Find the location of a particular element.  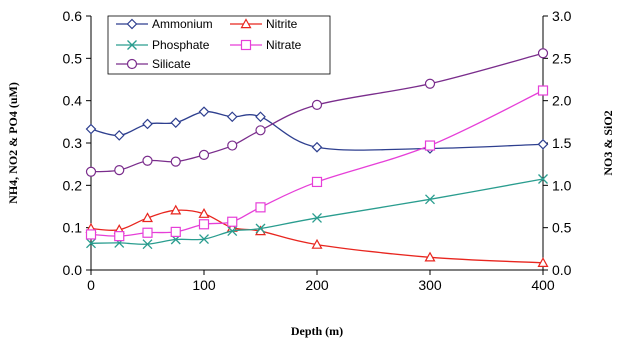

y-axis-right-title: NO3 & SiO2 is located at coordinates (608, 142).